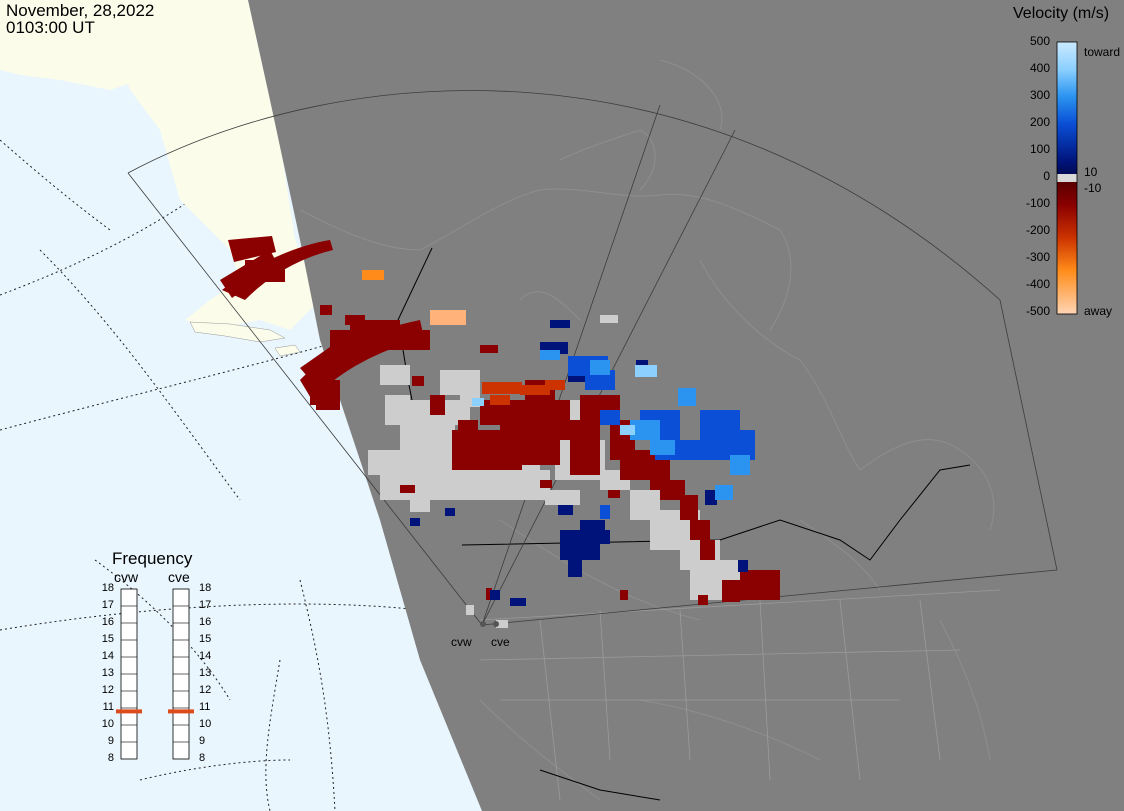 The image size is (1124, 811). Describe the element at coordinates (1037, 203) in the screenshot. I see `velocity-scale-label: -100` at that location.